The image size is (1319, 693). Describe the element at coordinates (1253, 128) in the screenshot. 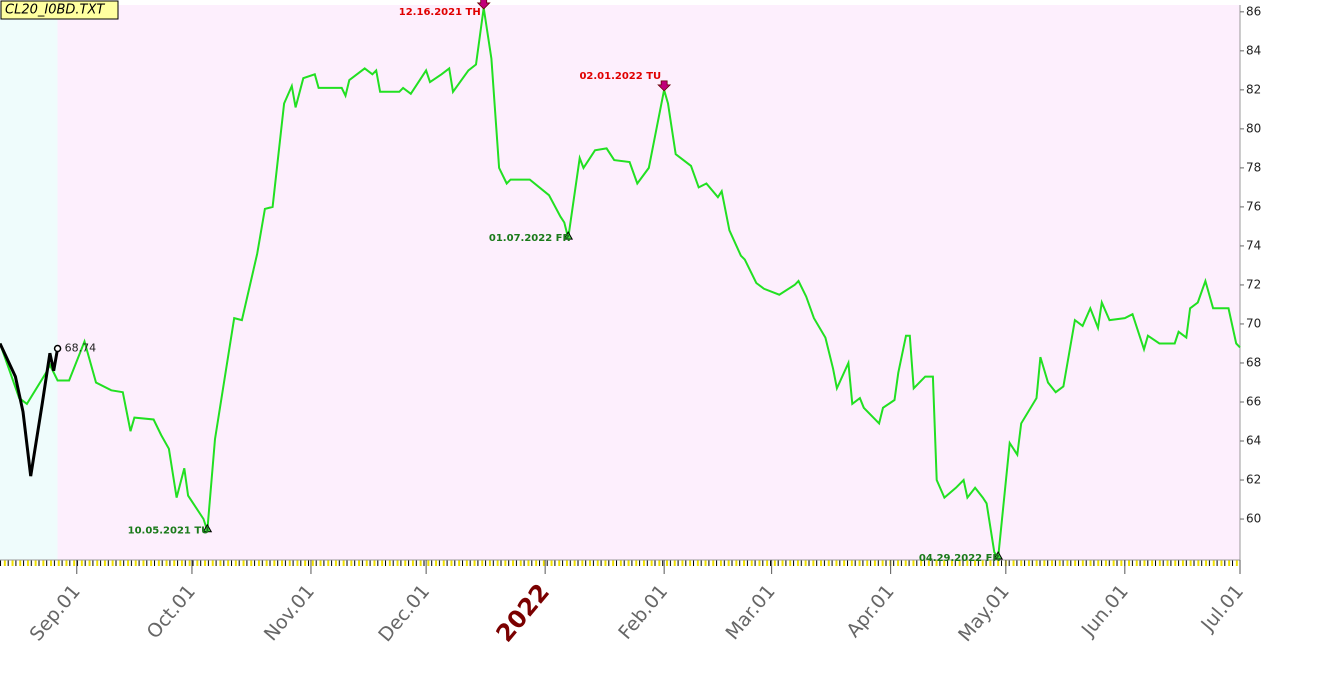

I see `y-tick-label: 80` at that location.